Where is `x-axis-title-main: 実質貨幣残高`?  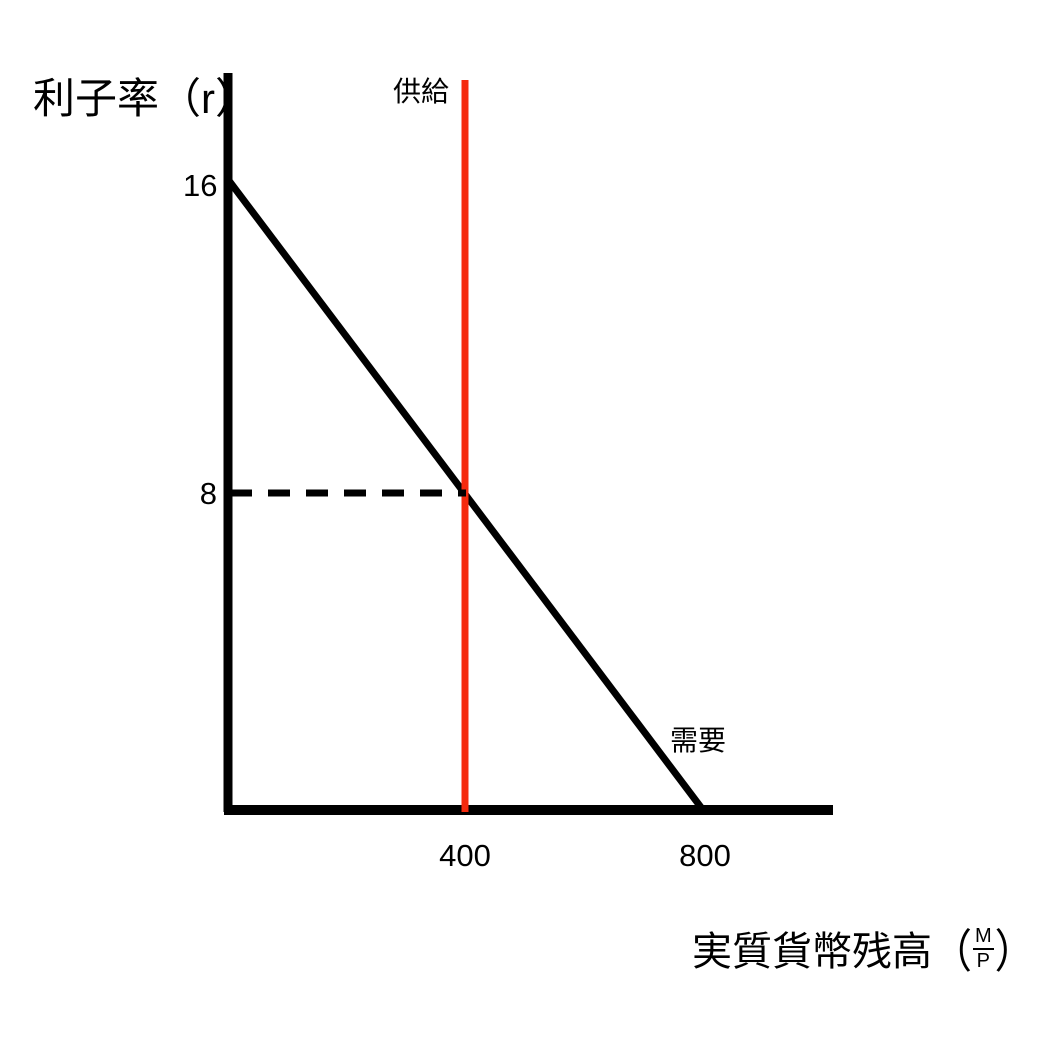 x-axis-title-main: 実質貨幣残高 is located at coordinates (812, 952).